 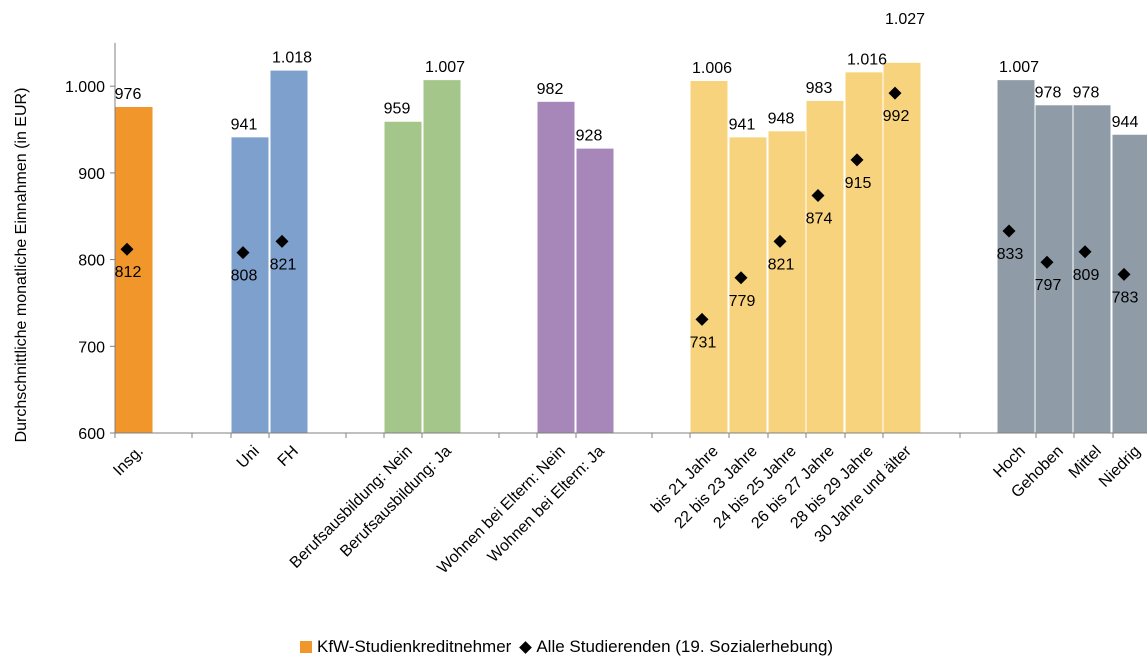 I want to click on x-tick-label: Niedrig, so click(x=1120, y=467).